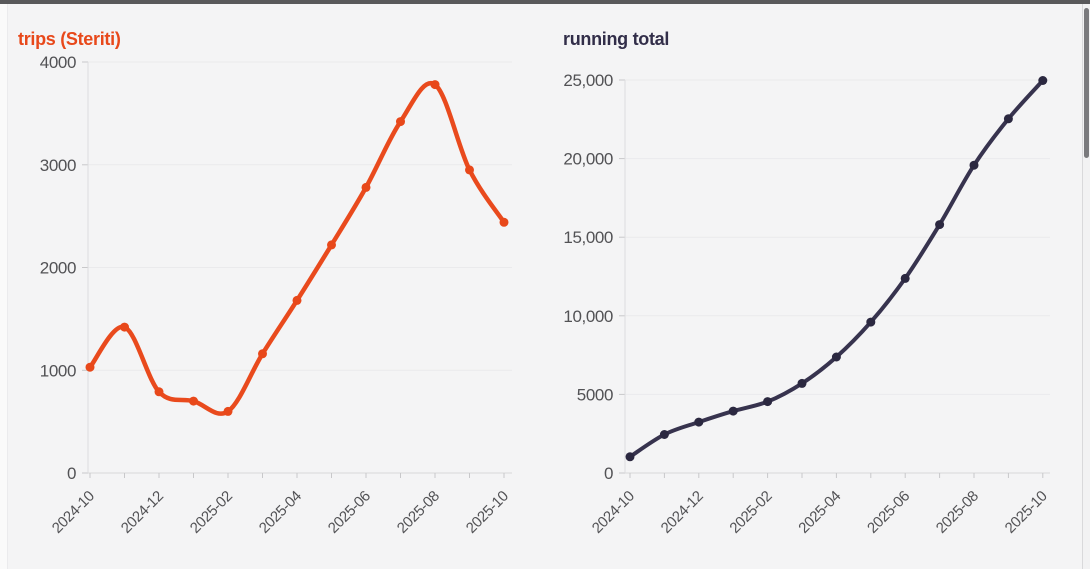 The image size is (1090, 569). I want to click on y-tick-label: 15,000, so click(588, 237).